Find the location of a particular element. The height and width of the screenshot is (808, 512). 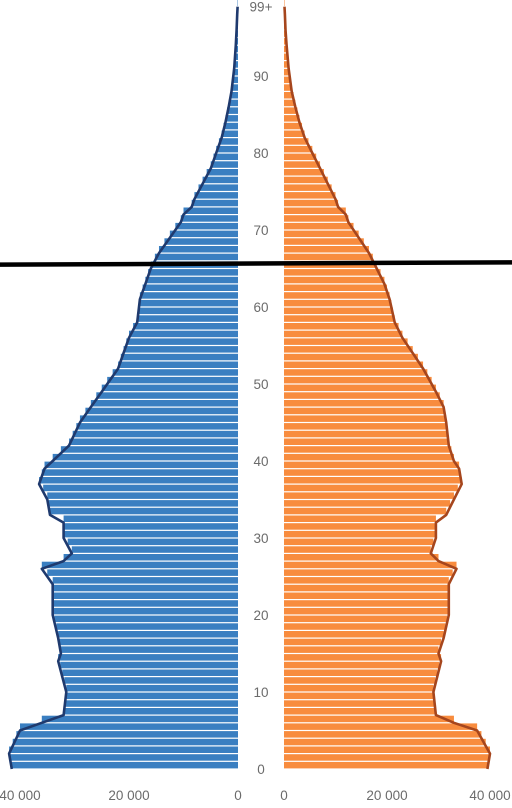

x-tick-right-0: 0 is located at coordinates (284, 795).